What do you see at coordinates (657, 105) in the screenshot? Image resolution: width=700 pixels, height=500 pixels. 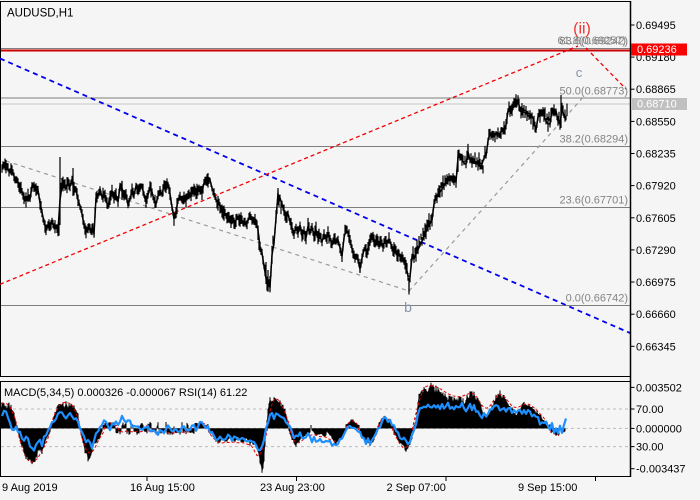 I see `svg-text: 0.68710` at bounding box center [657, 105].